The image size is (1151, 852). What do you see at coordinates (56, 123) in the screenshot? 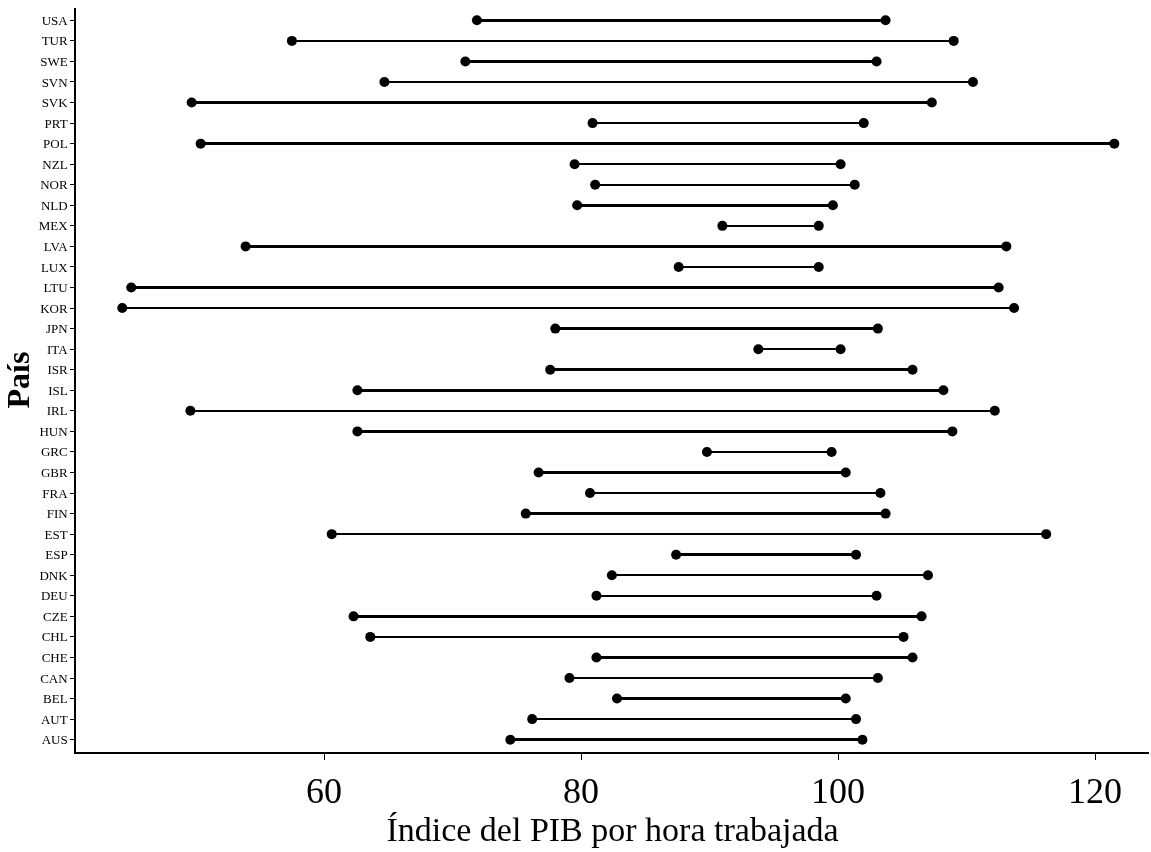
I see `y-tick-label: PRT` at bounding box center [56, 123].